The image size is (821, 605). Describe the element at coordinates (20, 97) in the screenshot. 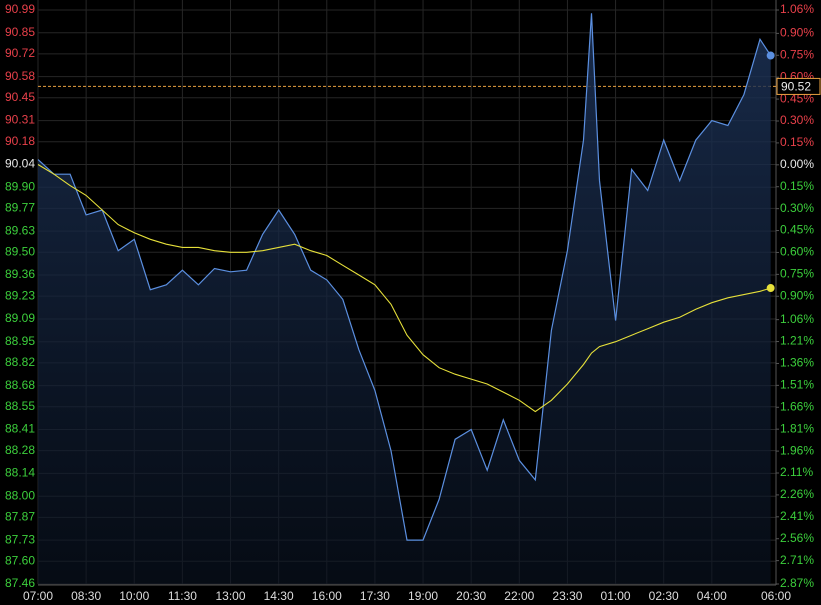

I see `y-tick-label: 90.45` at that location.